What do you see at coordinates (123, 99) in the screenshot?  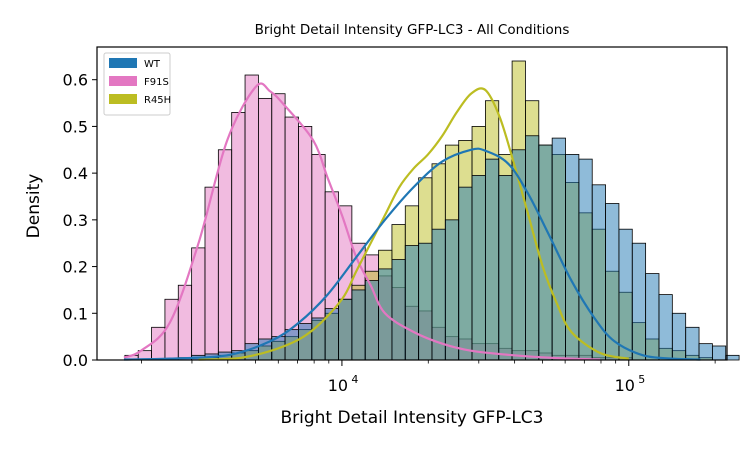 I see `legend-swatch-r45h` at bounding box center [123, 99].